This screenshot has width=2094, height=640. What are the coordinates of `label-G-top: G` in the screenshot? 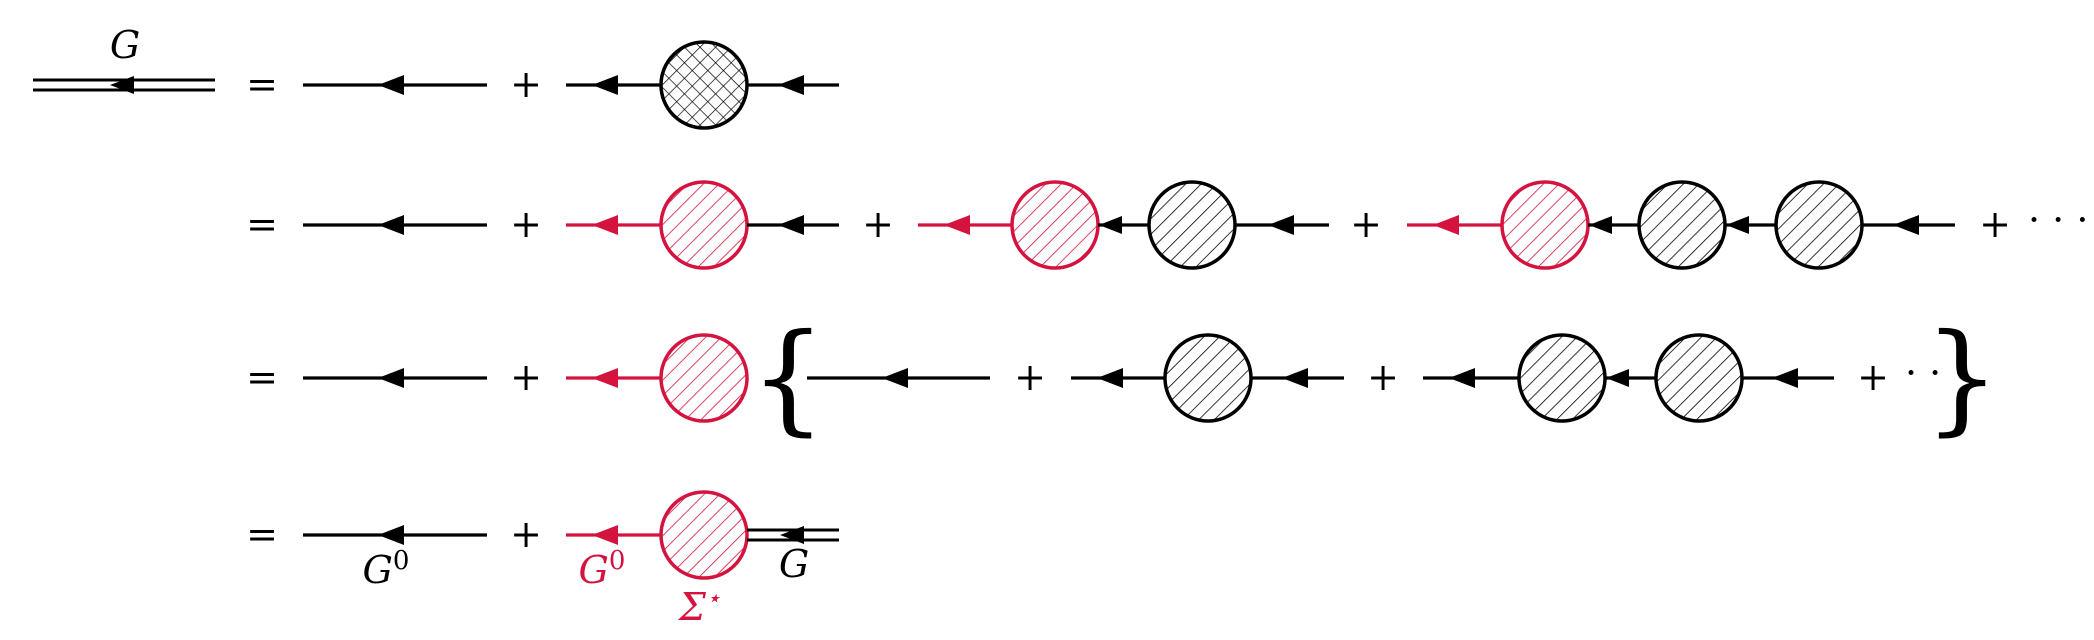 It's located at (125, 45).